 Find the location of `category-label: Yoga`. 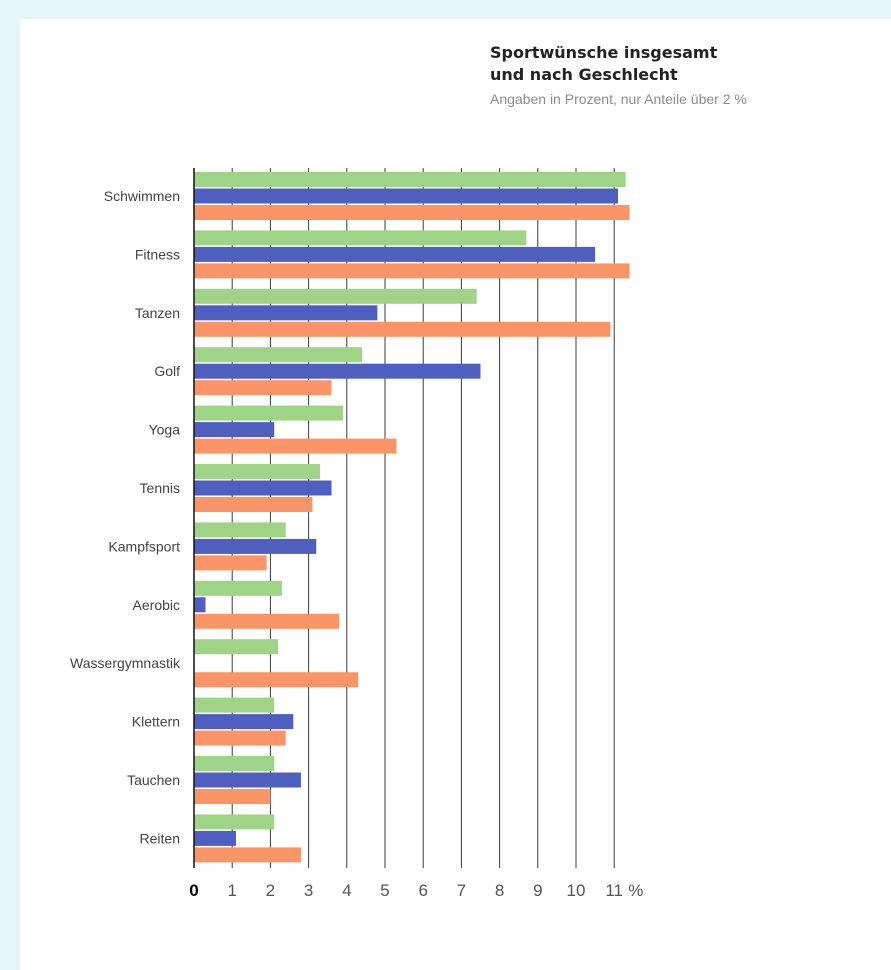

category-label: Yoga is located at coordinates (165, 430).